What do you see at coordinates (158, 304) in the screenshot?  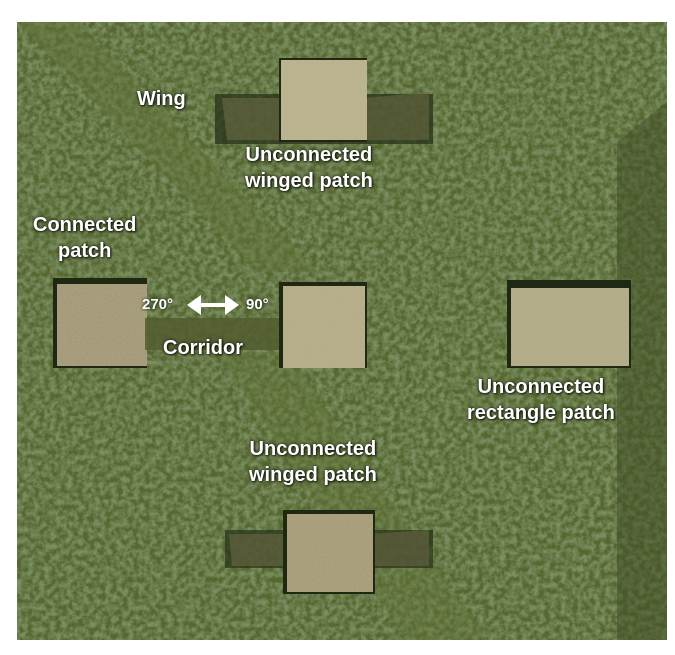 I see `label-270-degrees: 270°` at bounding box center [158, 304].